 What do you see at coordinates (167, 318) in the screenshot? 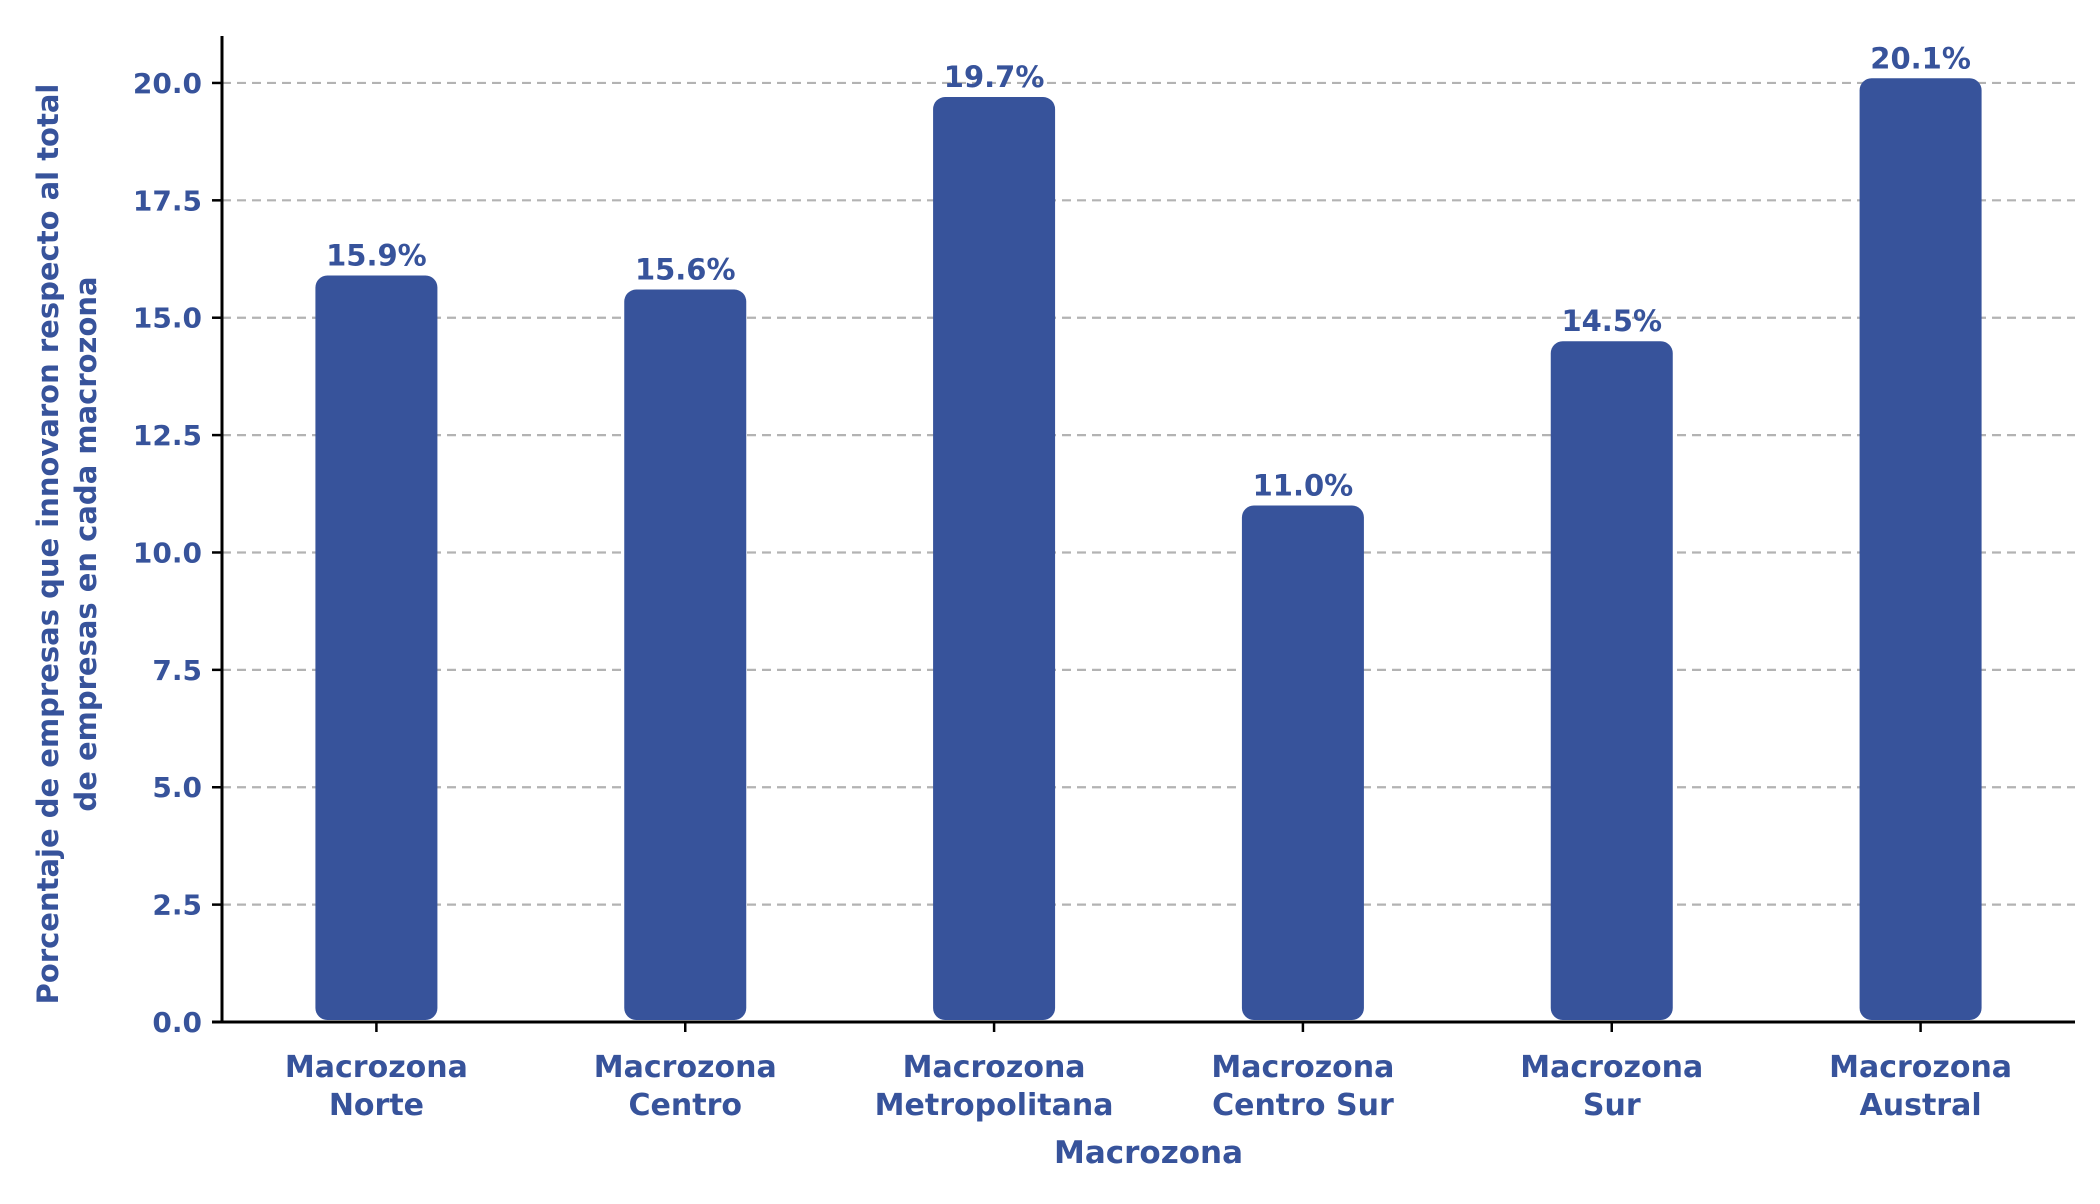
I see `y-tick-label: 15.0` at bounding box center [167, 318].